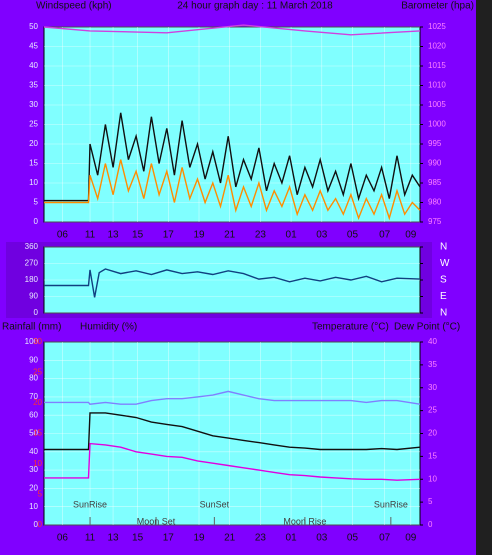 This screenshot has height=555, width=492. What do you see at coordinates (437, 85) in the screenshot?
I see `y2-tick-label: 1010` at bounding box center [437, 85].